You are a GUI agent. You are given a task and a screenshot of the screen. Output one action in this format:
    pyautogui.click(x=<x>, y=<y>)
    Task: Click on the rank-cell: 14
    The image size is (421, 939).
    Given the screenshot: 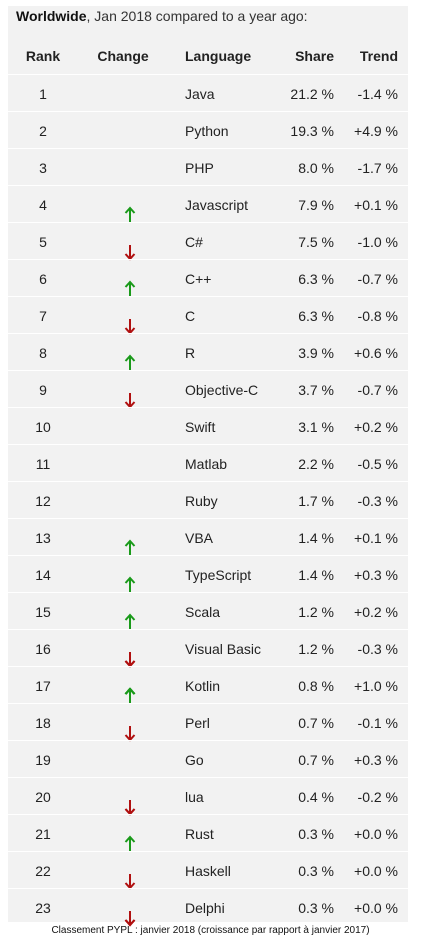 What is the action you would take?
    pyautogui.click(x=43, y=575)
    